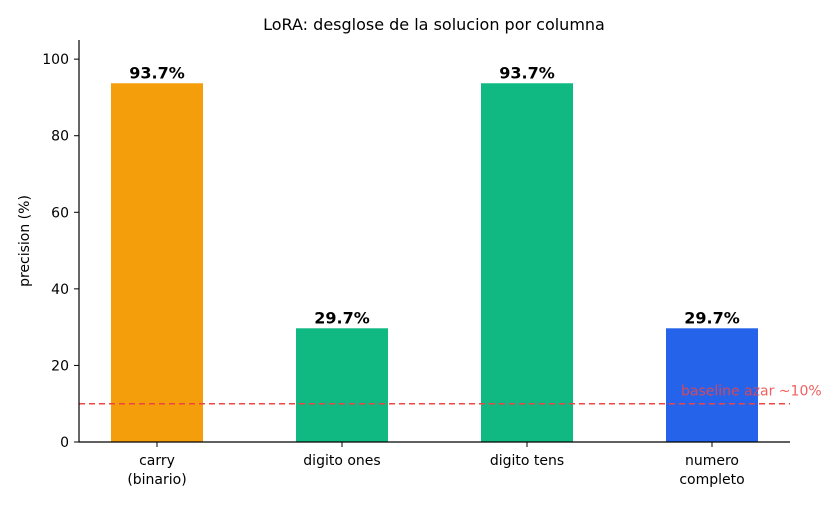  What do you see at coordinates (60, 290) in the screenshot?
I see `y-tick-label: 40` at bounding box center [60, 290].